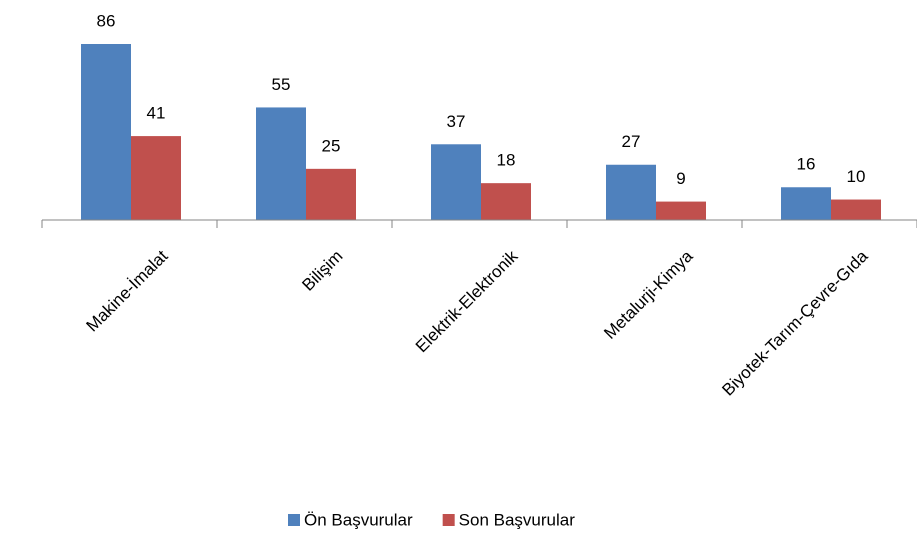 This screenshot has width=917, height=539. What do you see at coordinates (648, 294) in the screenshot?
I see `x-tick-label: Metalurji-Kimya` at bounding box center [648, 294].